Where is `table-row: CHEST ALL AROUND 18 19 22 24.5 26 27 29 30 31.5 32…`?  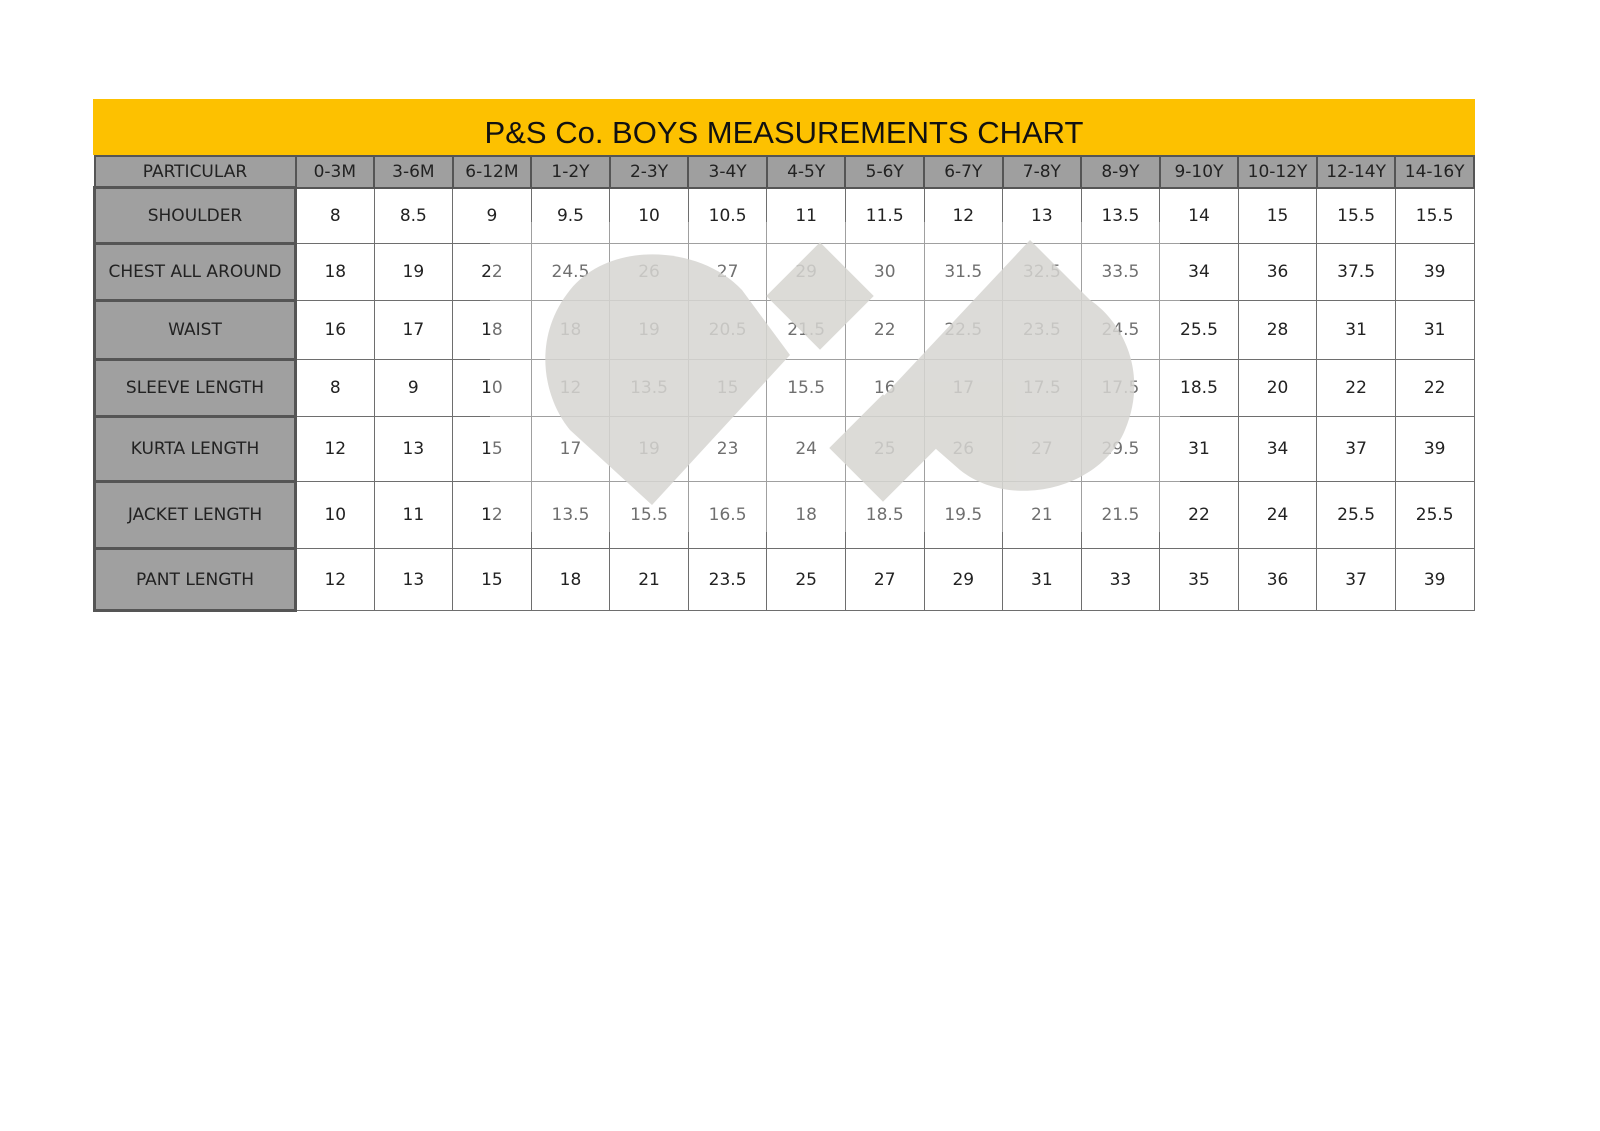 table-row: CHEST ALL AROUND 18 19 22 24.5 26 27 29 30 31.5 32… is located at coordinates (784, 272).